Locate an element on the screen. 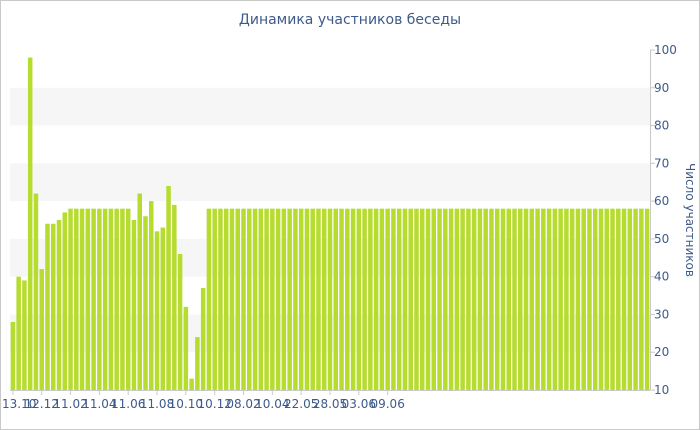 The width and height of the screenshot is (700, 430). y-tick-label: 20 is located at coordinates (661, 352).